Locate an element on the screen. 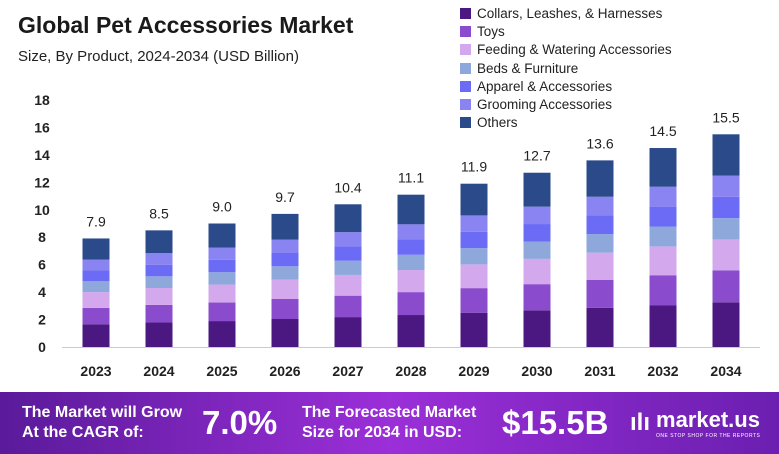 The image size is (779, 454). y-tick-label: 16 is located at coordinates (42, 127).